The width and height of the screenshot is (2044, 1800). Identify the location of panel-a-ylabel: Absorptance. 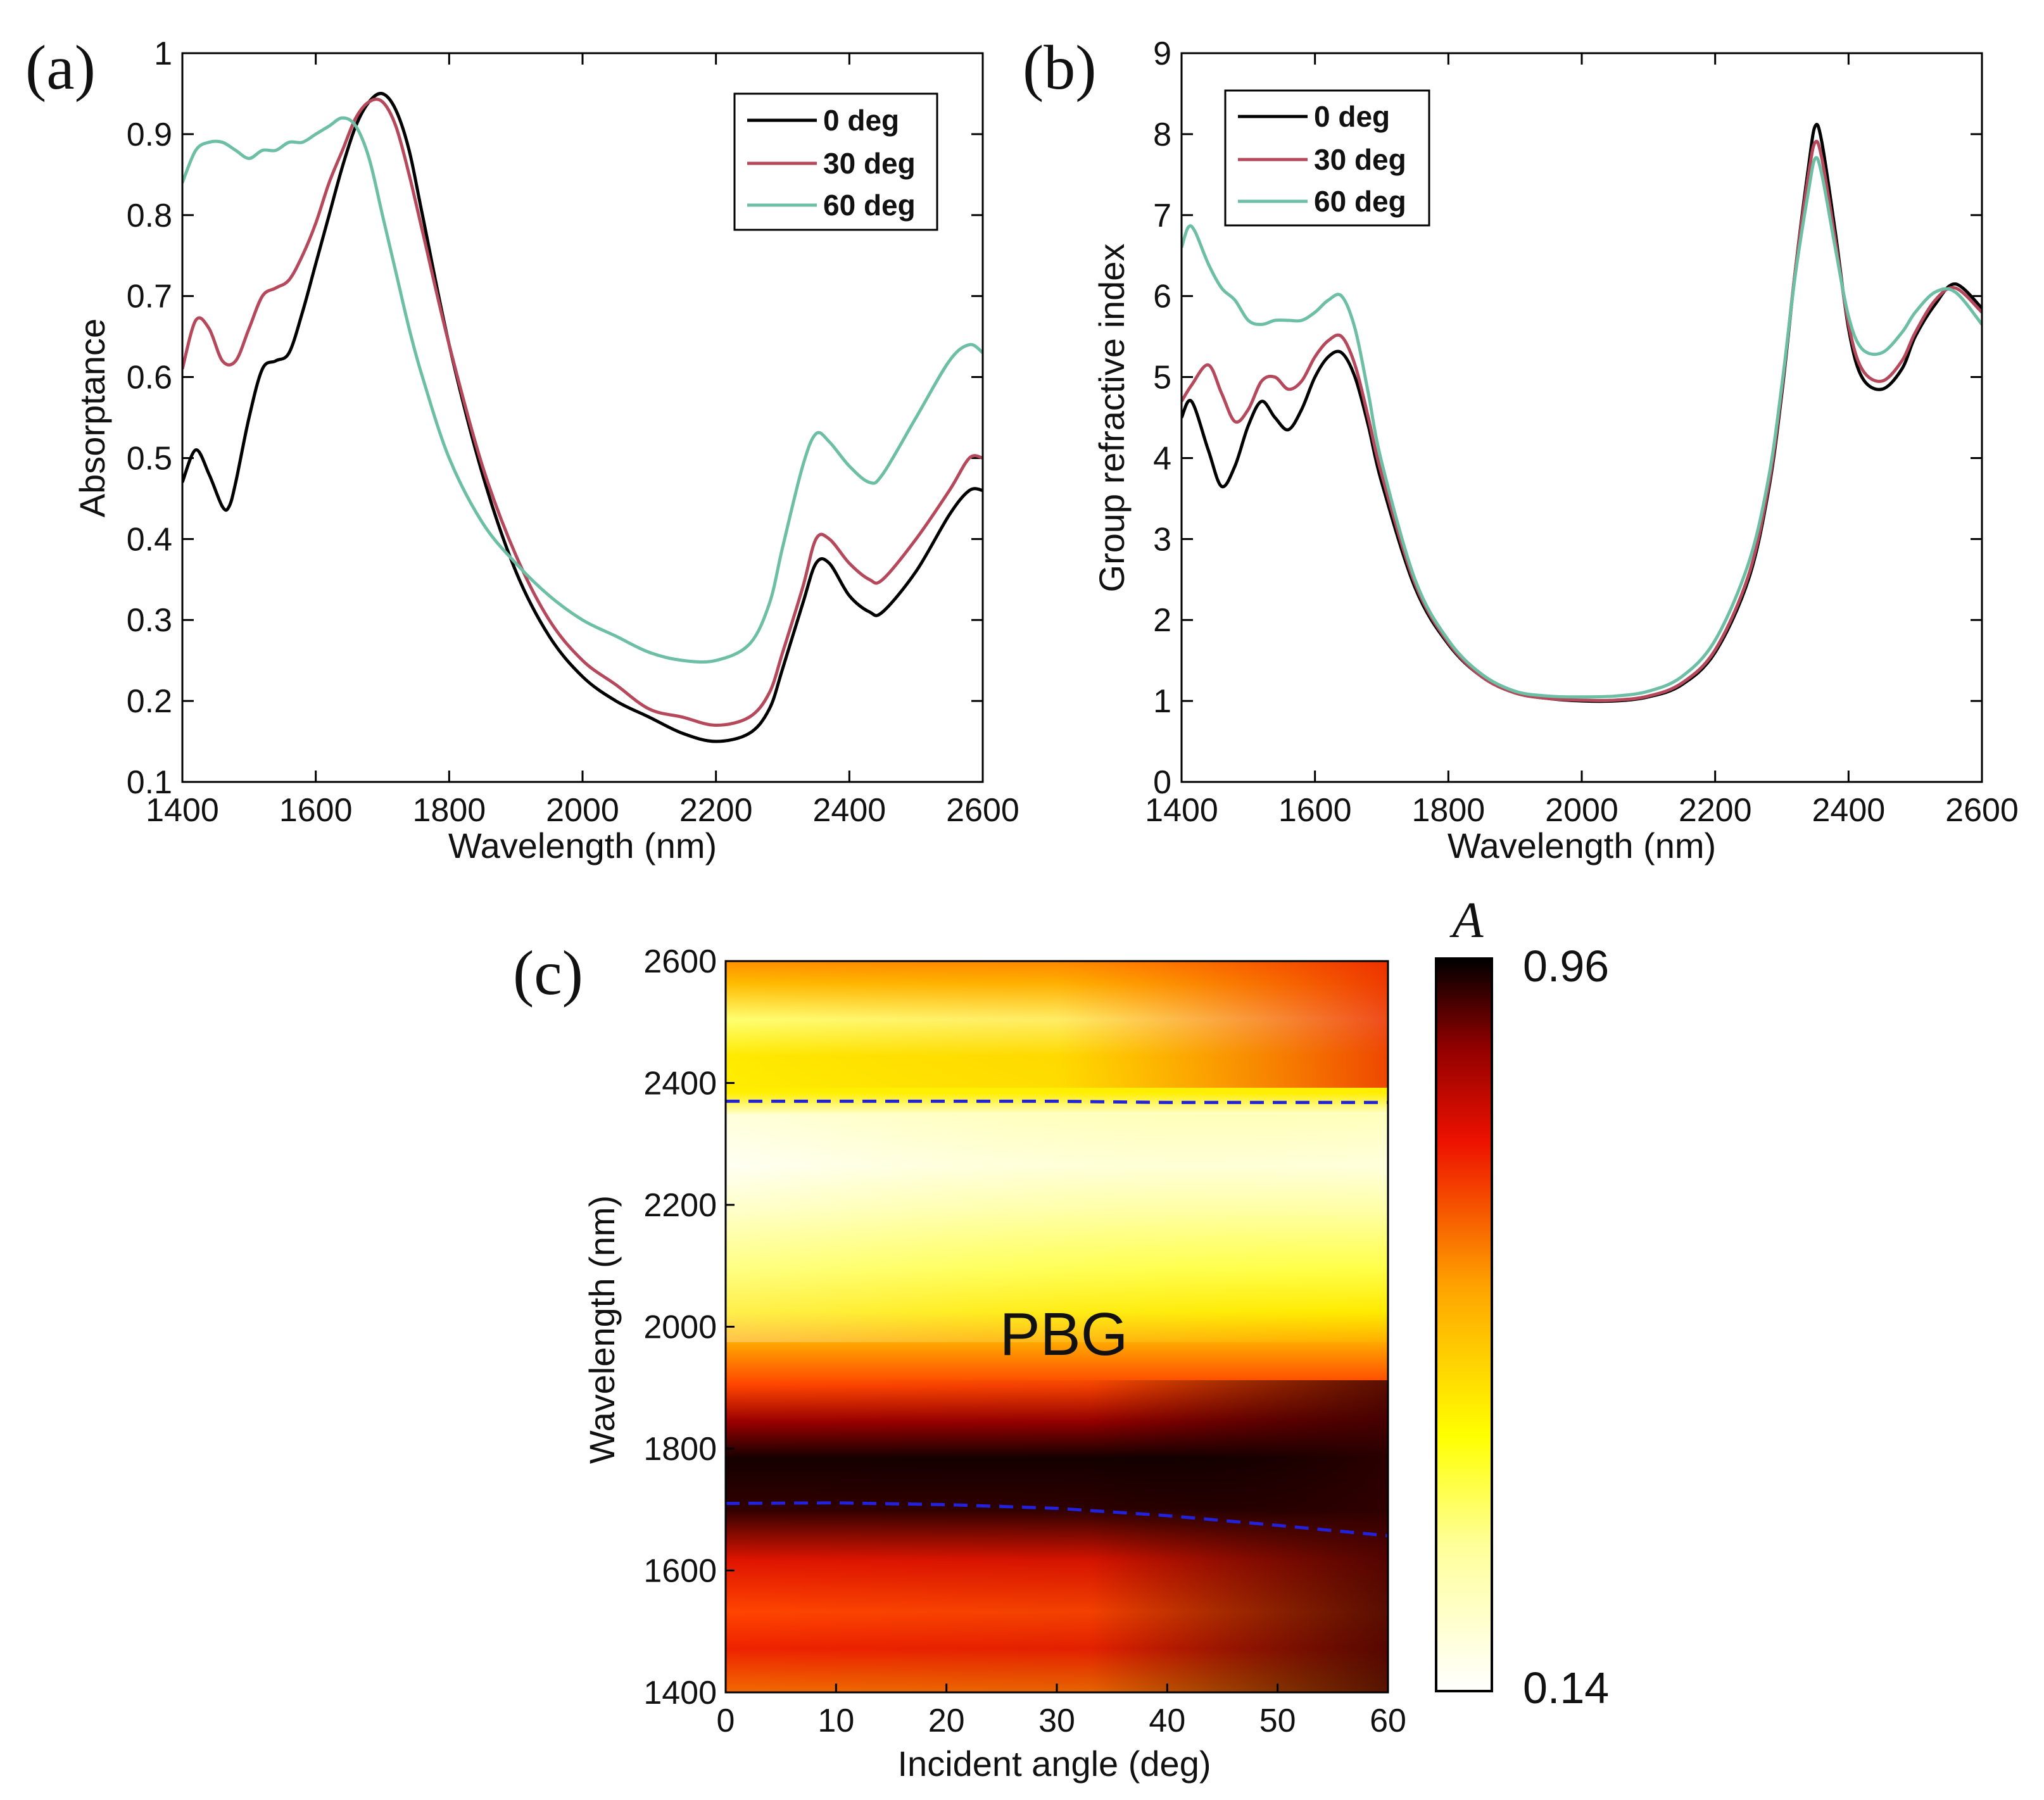
(92, 417).